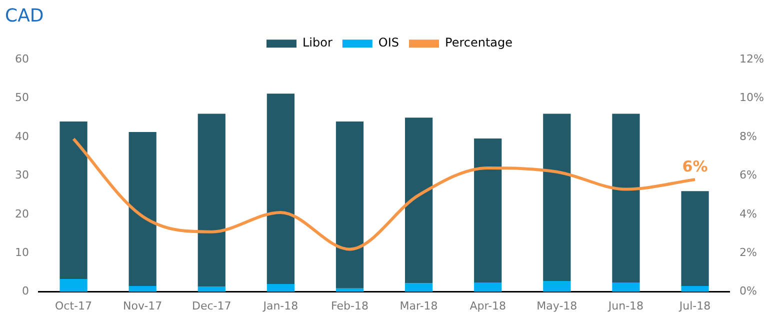 This screenshot has height=321, width=779. I want to click on x-tick-label: Dec-17, so click(212, 305).